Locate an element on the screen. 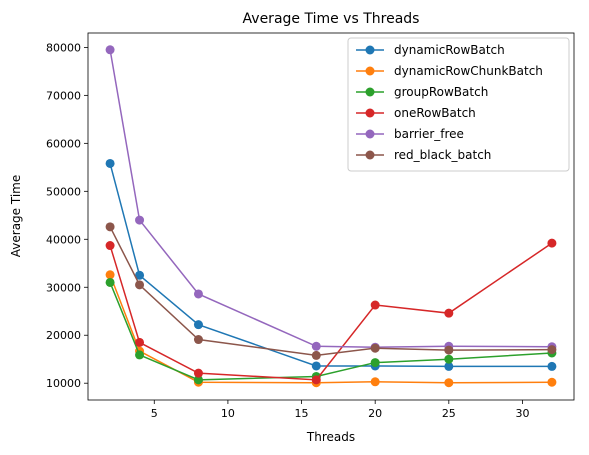  legend-label: groupRowBatch is located at coordinates (441, 92).